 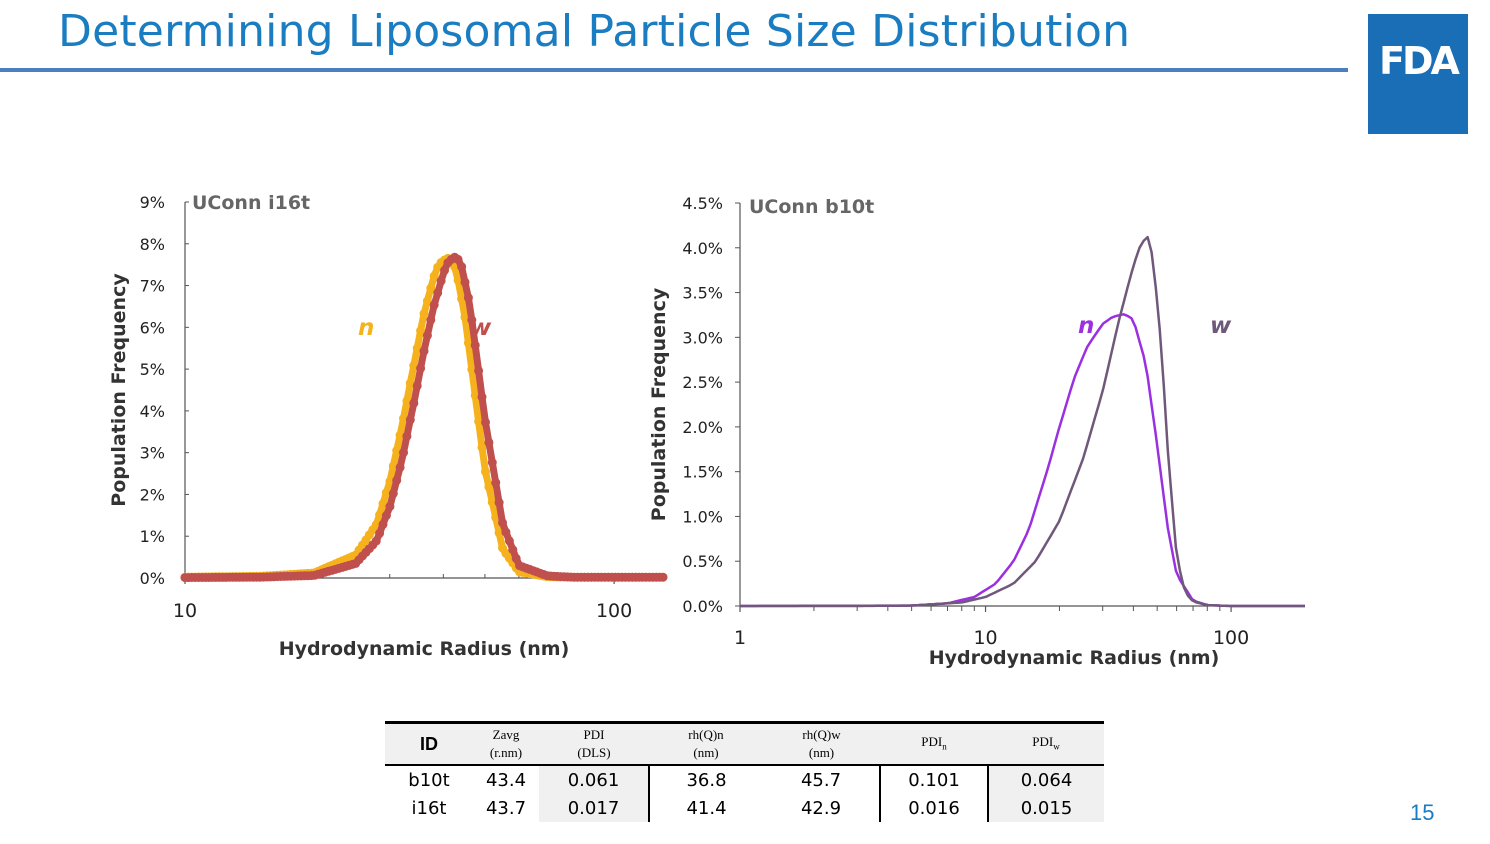 I want to click on y-tick-label: 3.0%, so click(x=702, y=337).